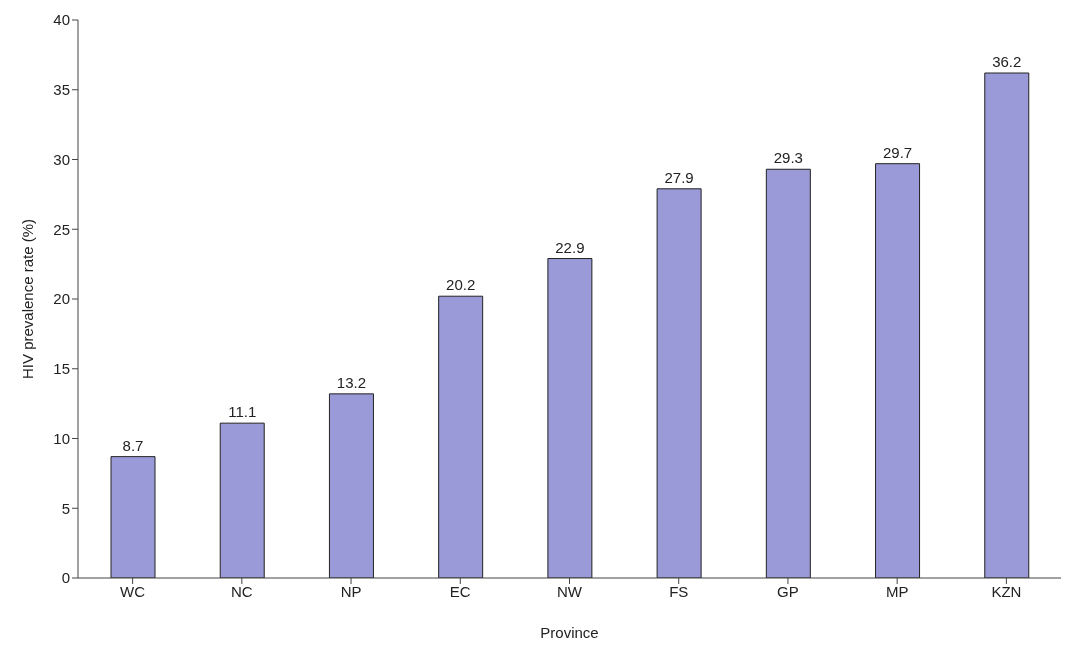  What do you see at coordinates (570, 247) in the screenshot?
I see `data-label: 22.9` at bounding box center [570, 247].